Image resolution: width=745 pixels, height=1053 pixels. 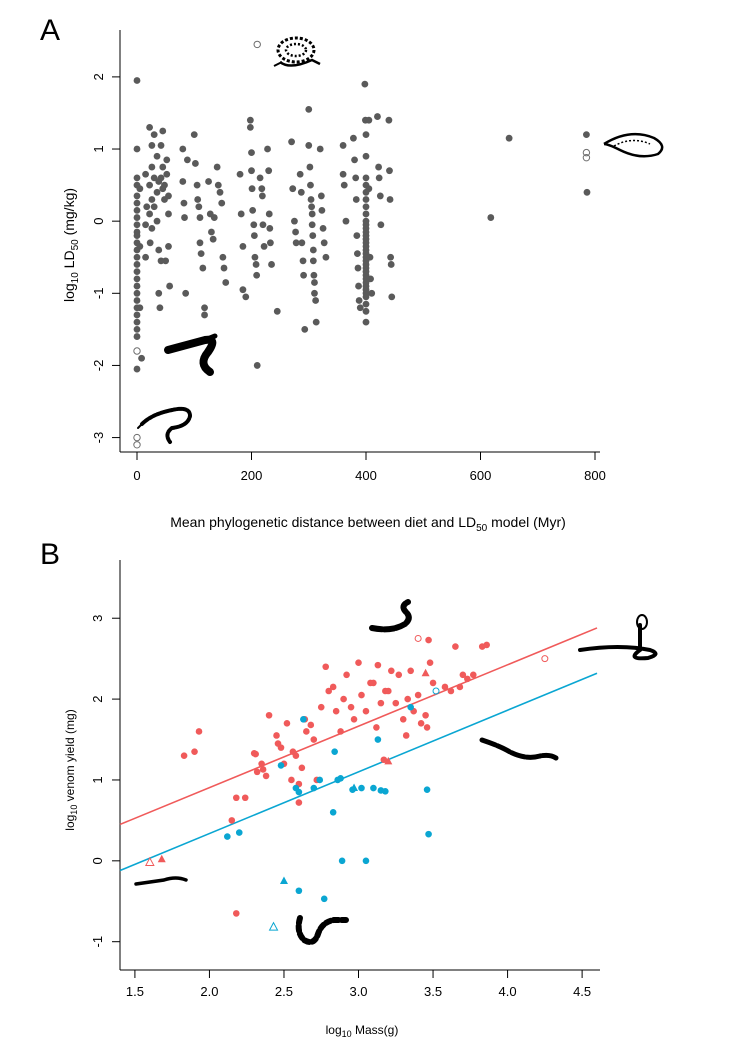 What do you see at coordinates (98, 438) in the screenshot?
I see `panel-a-y-tick-label: -3` at bounding box center [98, 438].